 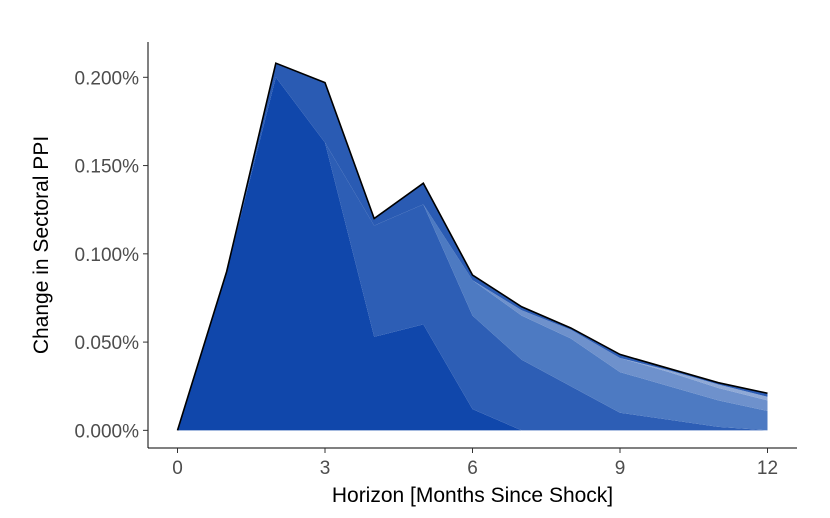 I want to click on y-tick-label: 0.150%, so click(x=107, y=167).